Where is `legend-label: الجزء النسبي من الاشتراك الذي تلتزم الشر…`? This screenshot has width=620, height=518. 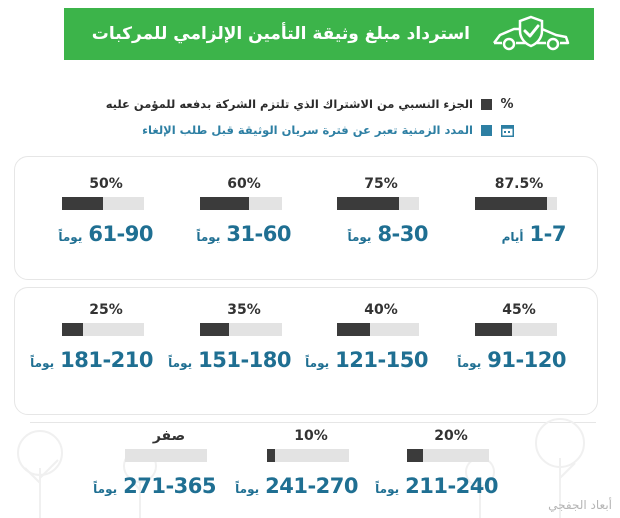 legend-label: الجزء النسبي من الاشتراك الذي تلتزم الشر… is located at coordinates (289, 104).